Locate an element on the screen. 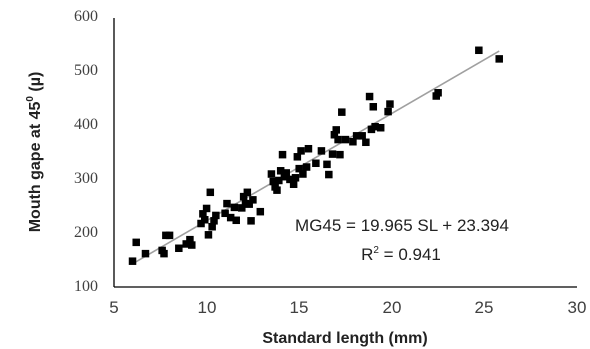 Image resolution: width=590 pixels, height=349 pixels. y-tick-label: 400 is located at coordinates (86, 124).